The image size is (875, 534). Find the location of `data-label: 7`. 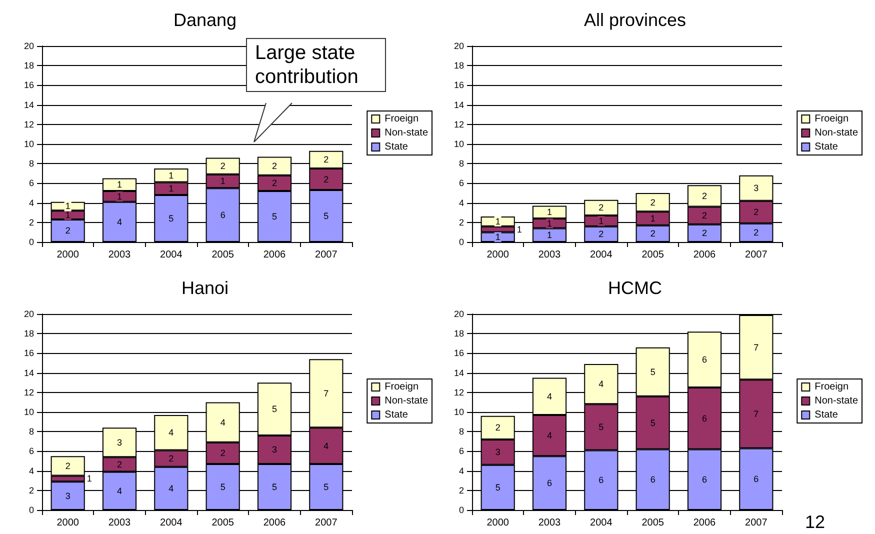

data-label: 7 is located at coordinates (756, 413).